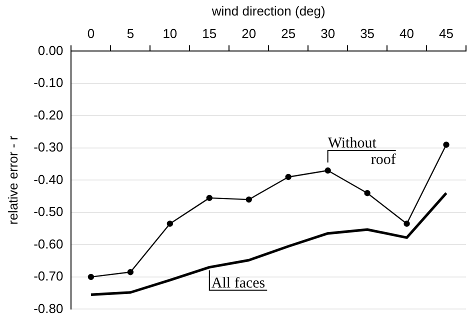 This screenshot has height=325, width=474. I want to click on x-tick-label: 15, so click(209, 33).